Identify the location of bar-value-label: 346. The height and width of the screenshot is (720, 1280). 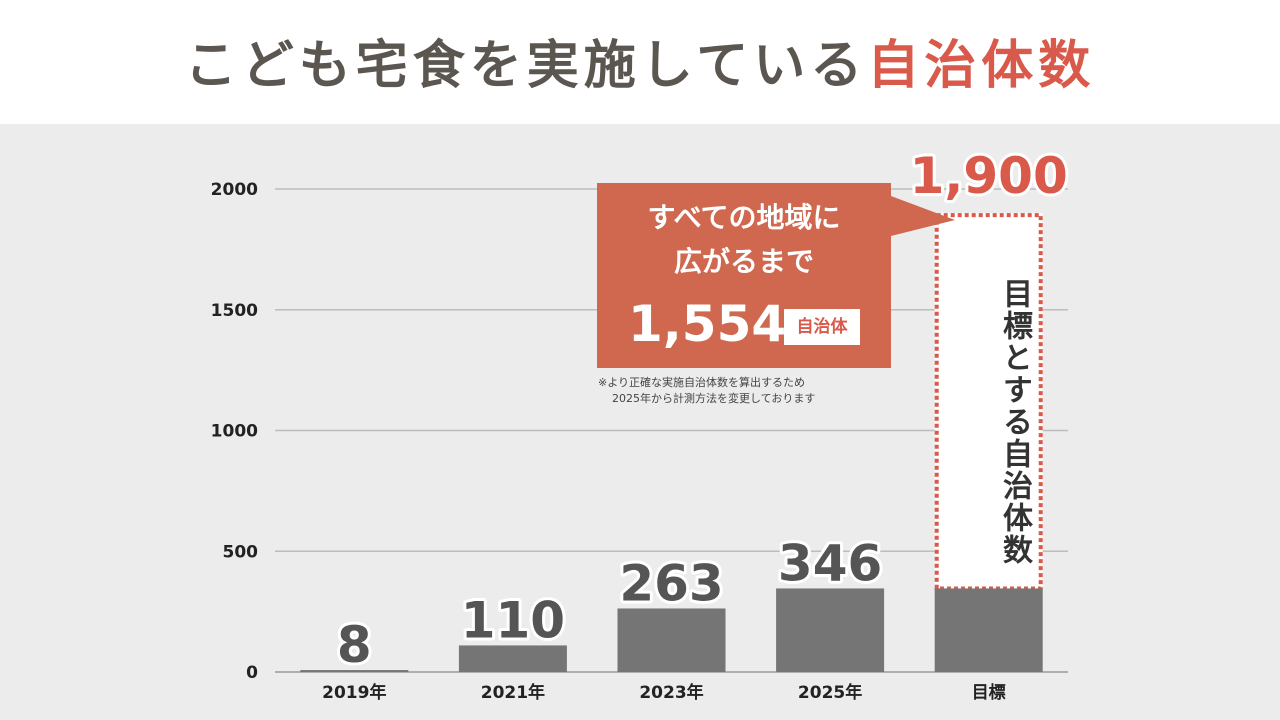
(830, 563).